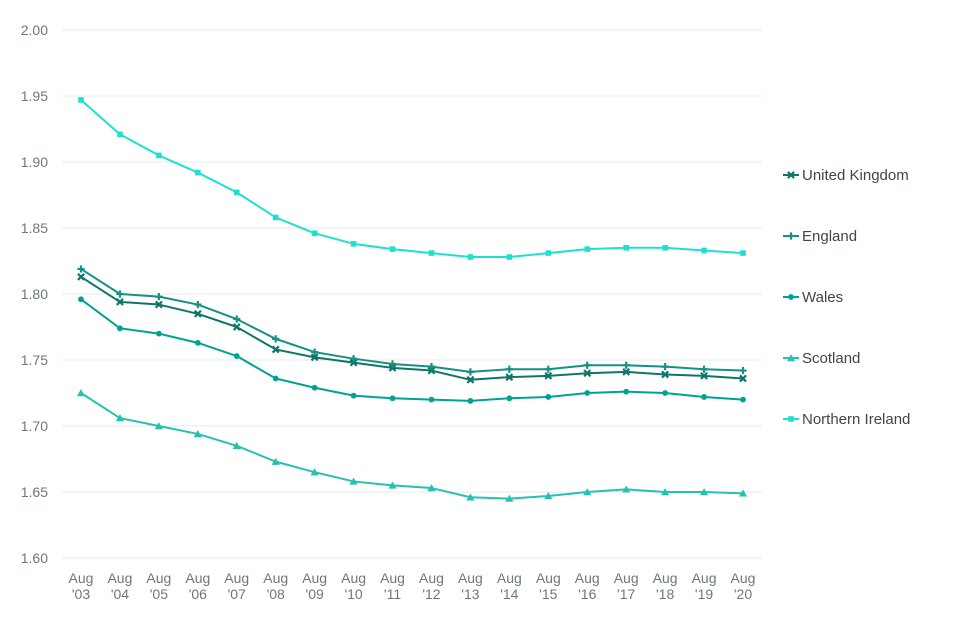 Image resolution: width=960 pixels, height=640 pixels. Describe the element at coordinates (34, 96) in the screenshot. I see `y-axis-tick-label: 1.95` at that location.